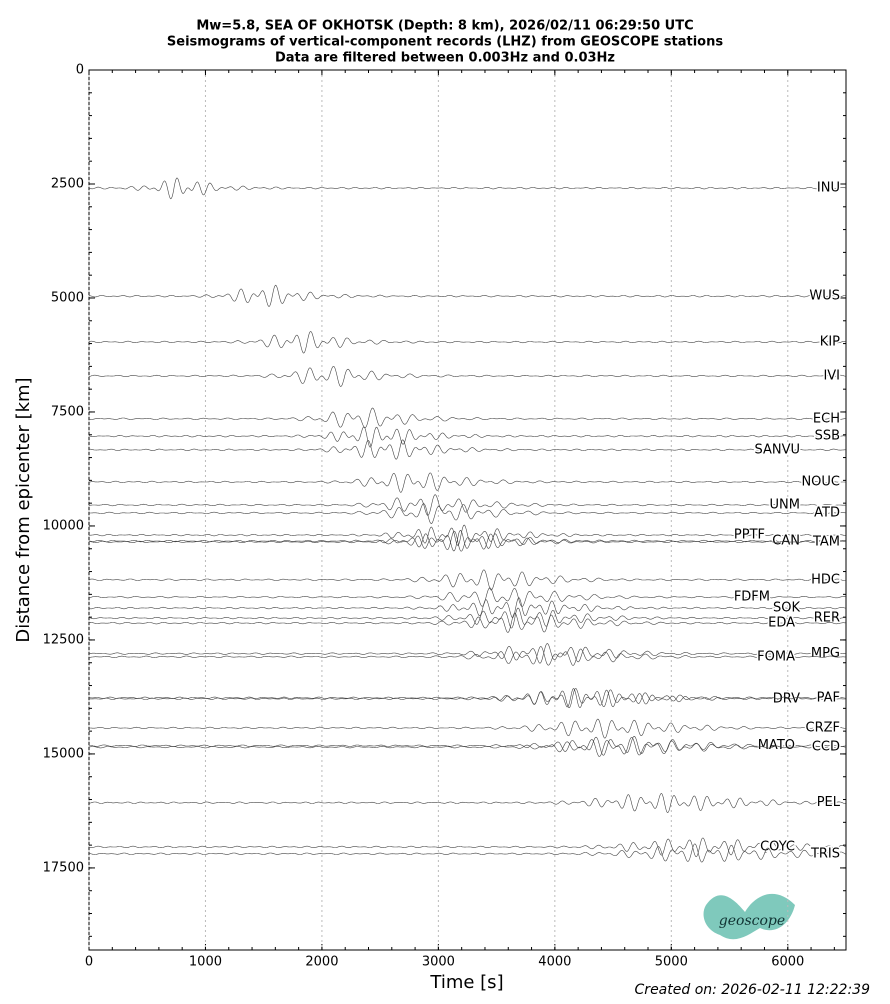 The image size is (890, 1004). What do you see at coordinates (826, 541) in the screenshot?
I see `station-label: TAM` at bounding box center [826, 541].